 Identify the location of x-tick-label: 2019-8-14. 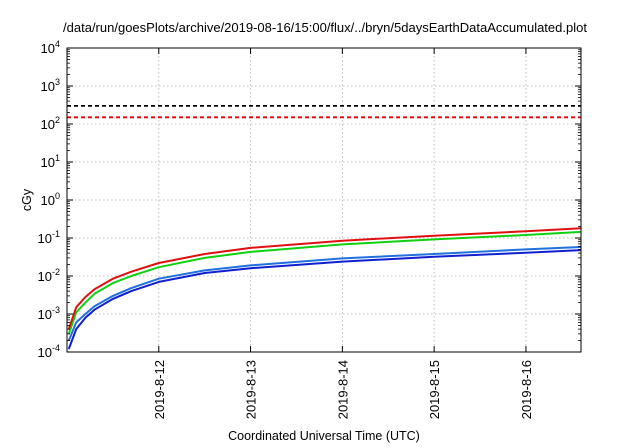
(342, 389).